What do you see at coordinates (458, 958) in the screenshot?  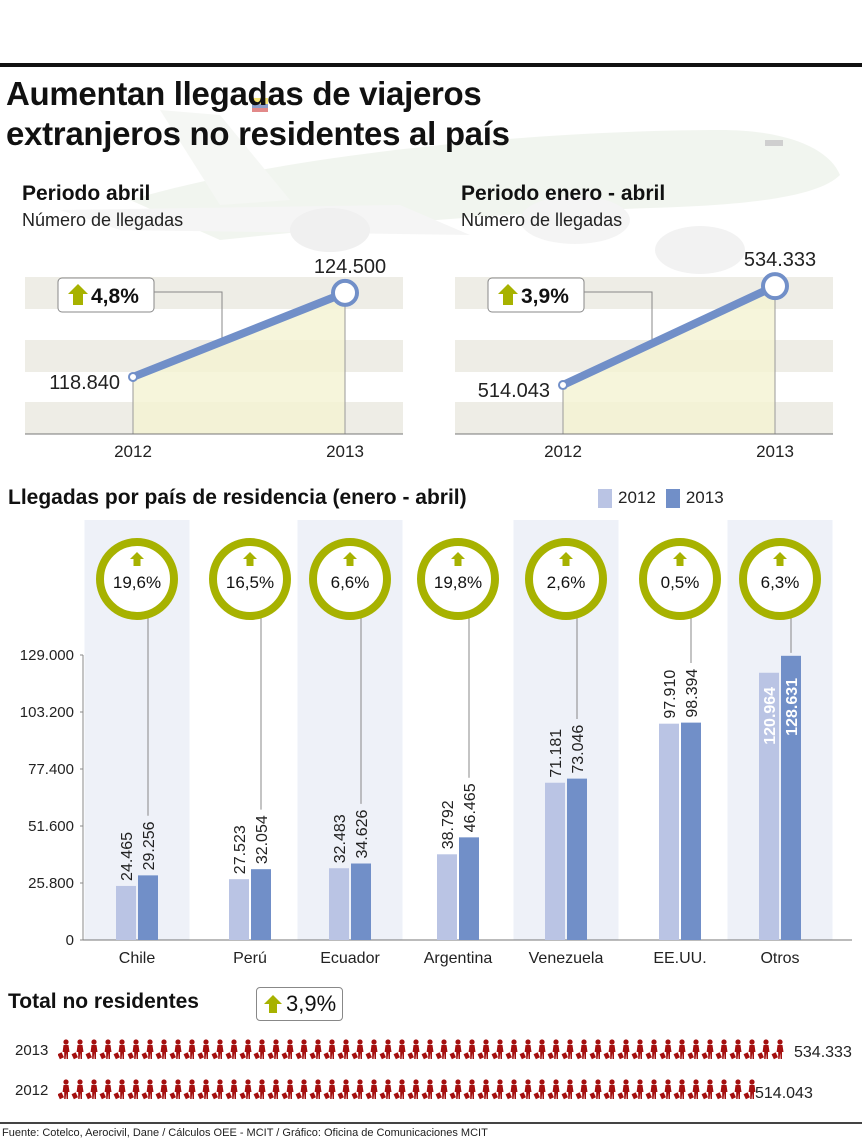 I see `x-tick-label: Argentina` at bounding box center [458, 958].